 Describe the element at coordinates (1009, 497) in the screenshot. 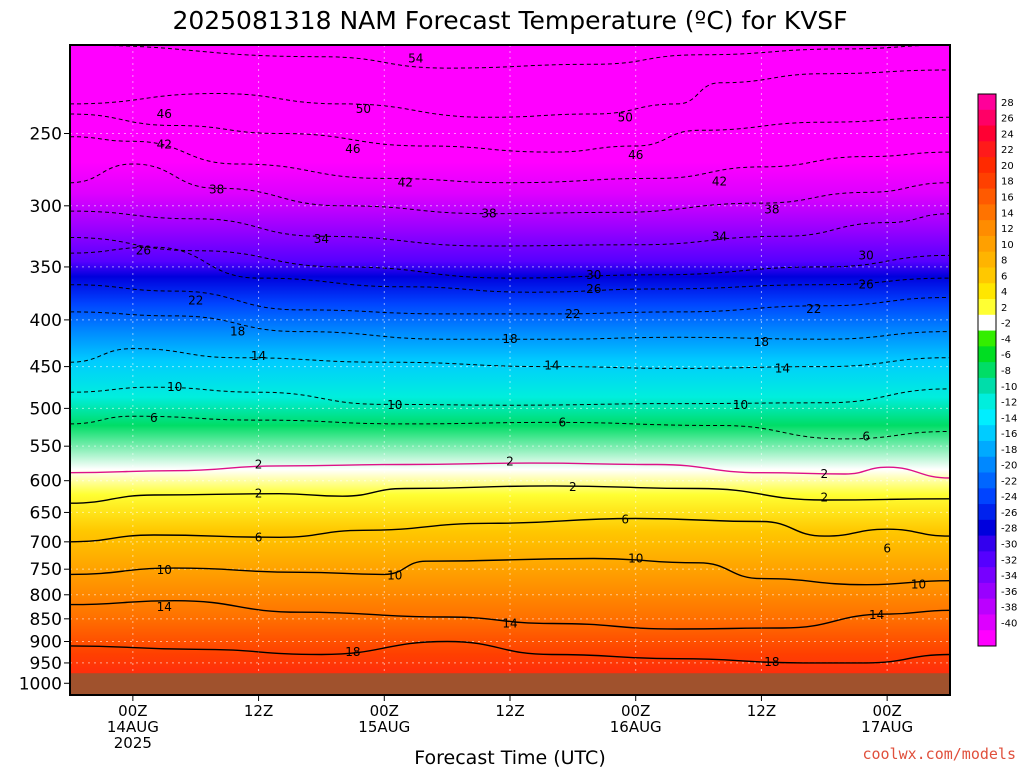

I see `colorbar-label: -24` at that location.